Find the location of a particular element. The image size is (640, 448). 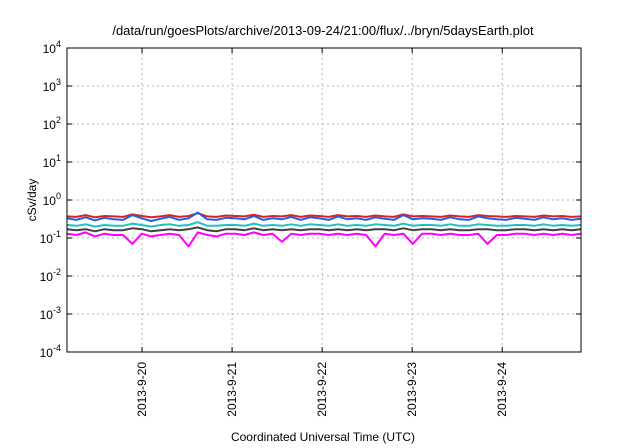

x-tick-label: 2013-9-20 is located at coordinates (142, 389).